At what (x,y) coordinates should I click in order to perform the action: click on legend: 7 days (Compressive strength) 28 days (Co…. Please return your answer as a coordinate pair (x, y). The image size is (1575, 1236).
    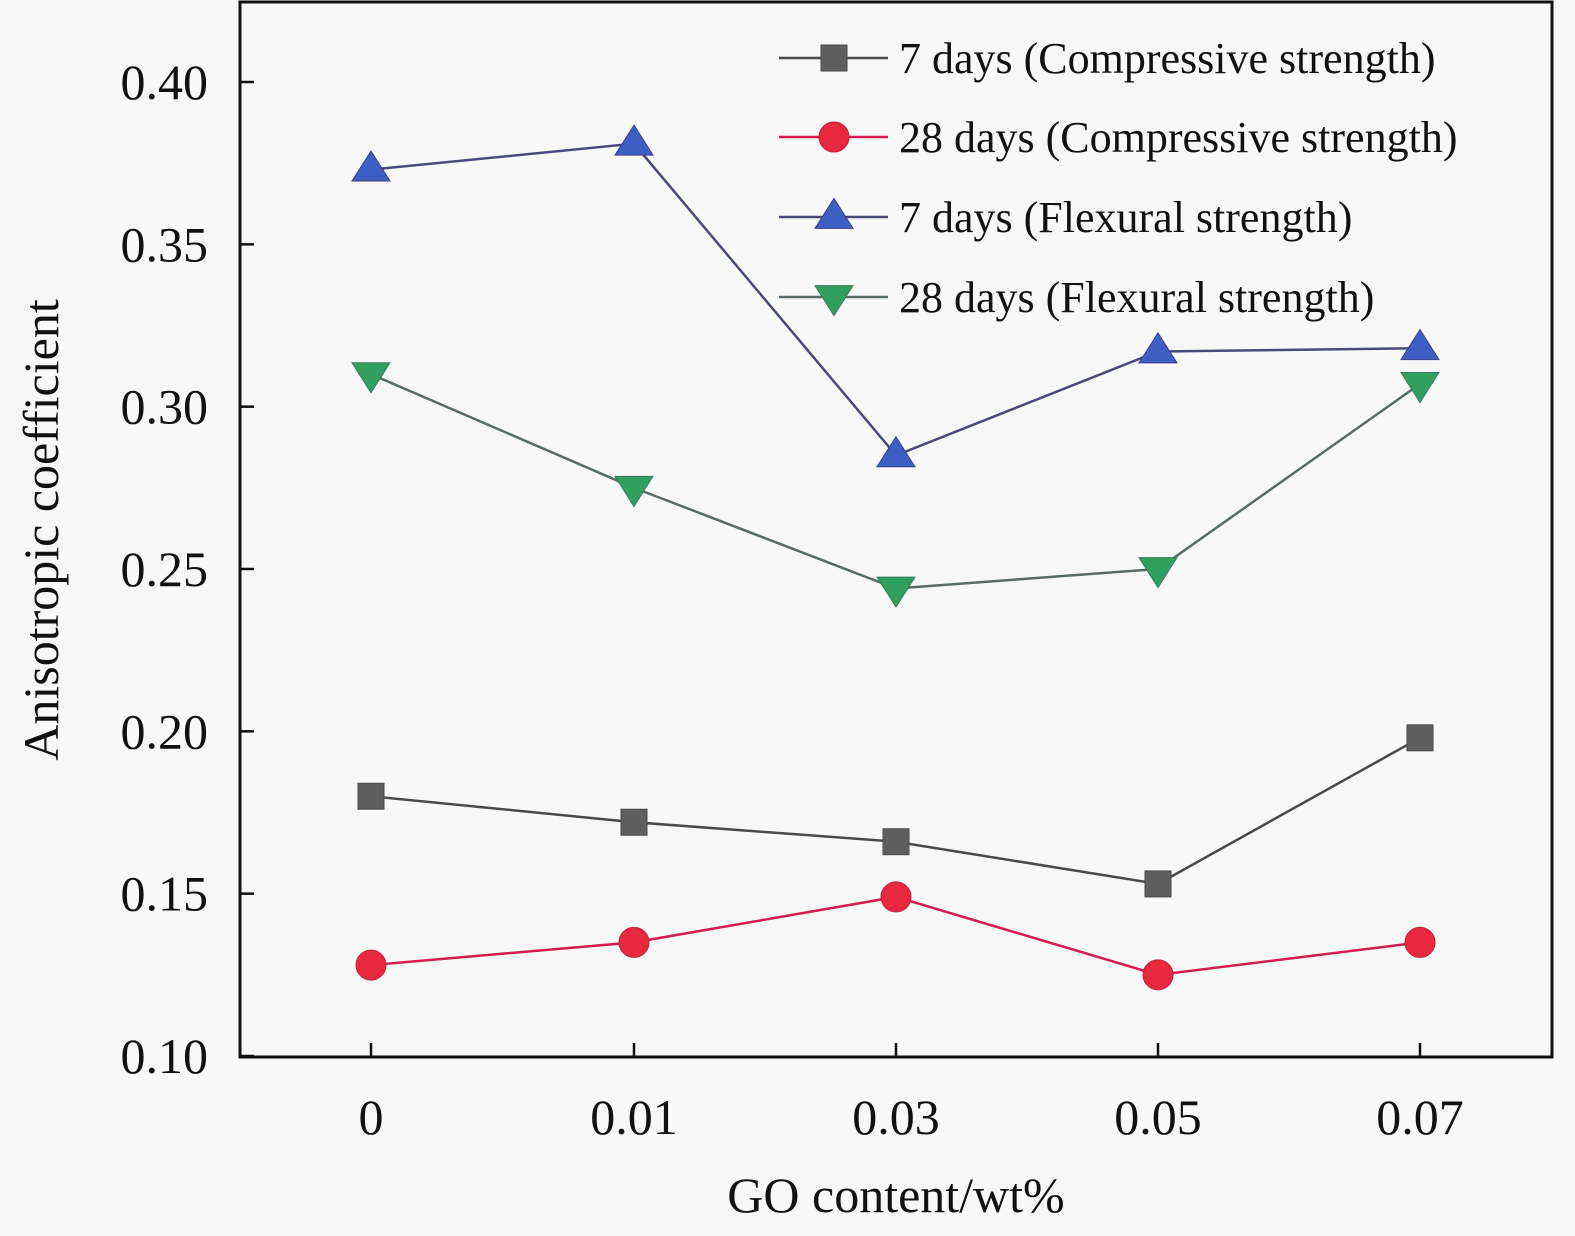
    Looking at the image, I should click on (1118, 178).